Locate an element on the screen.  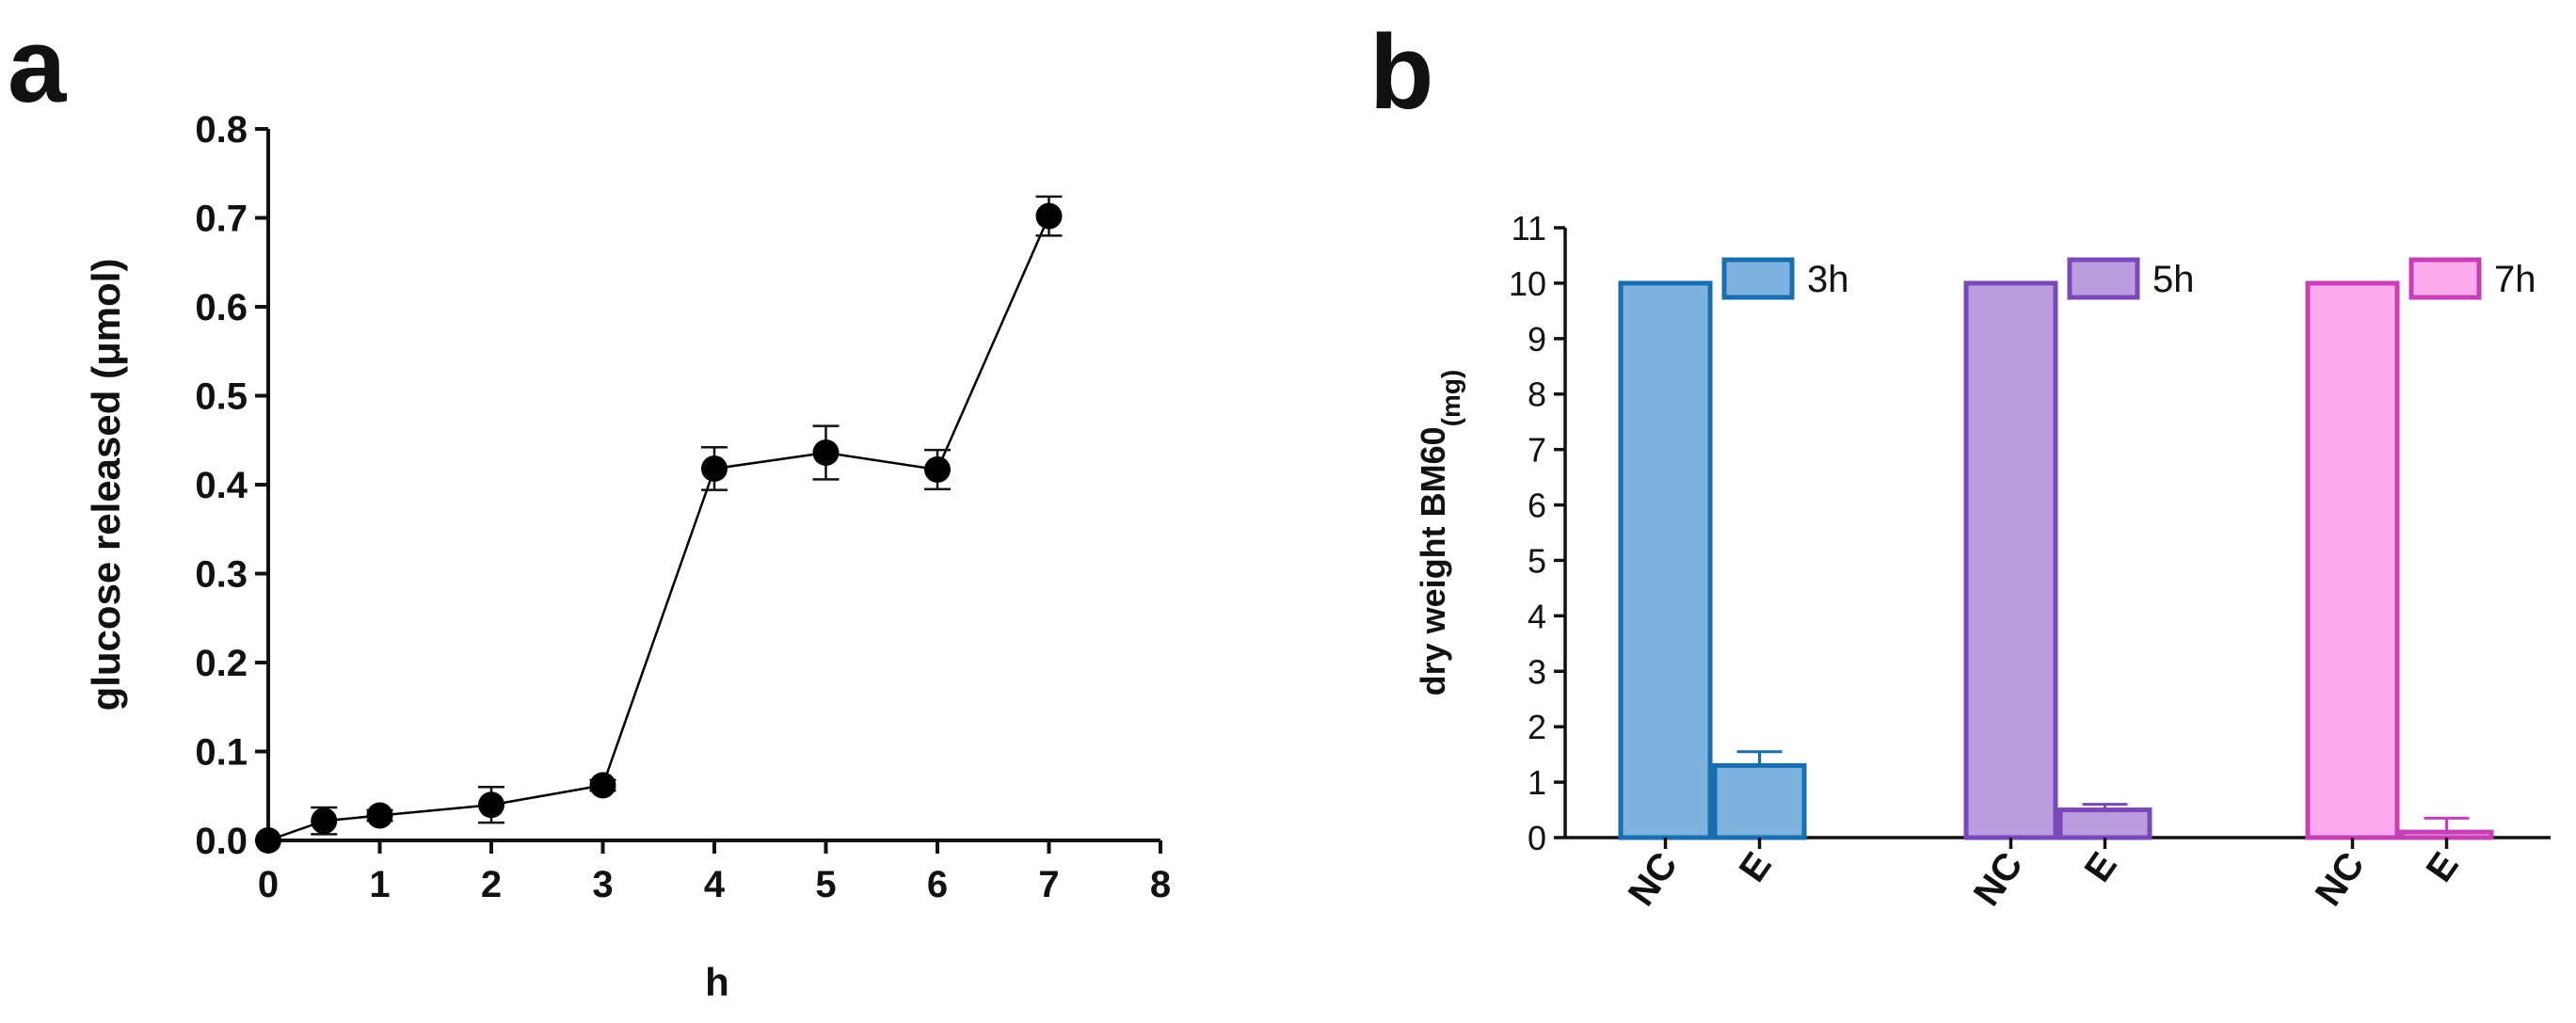
y-tick-label: 0.5 is located at coordinates (221, 397).